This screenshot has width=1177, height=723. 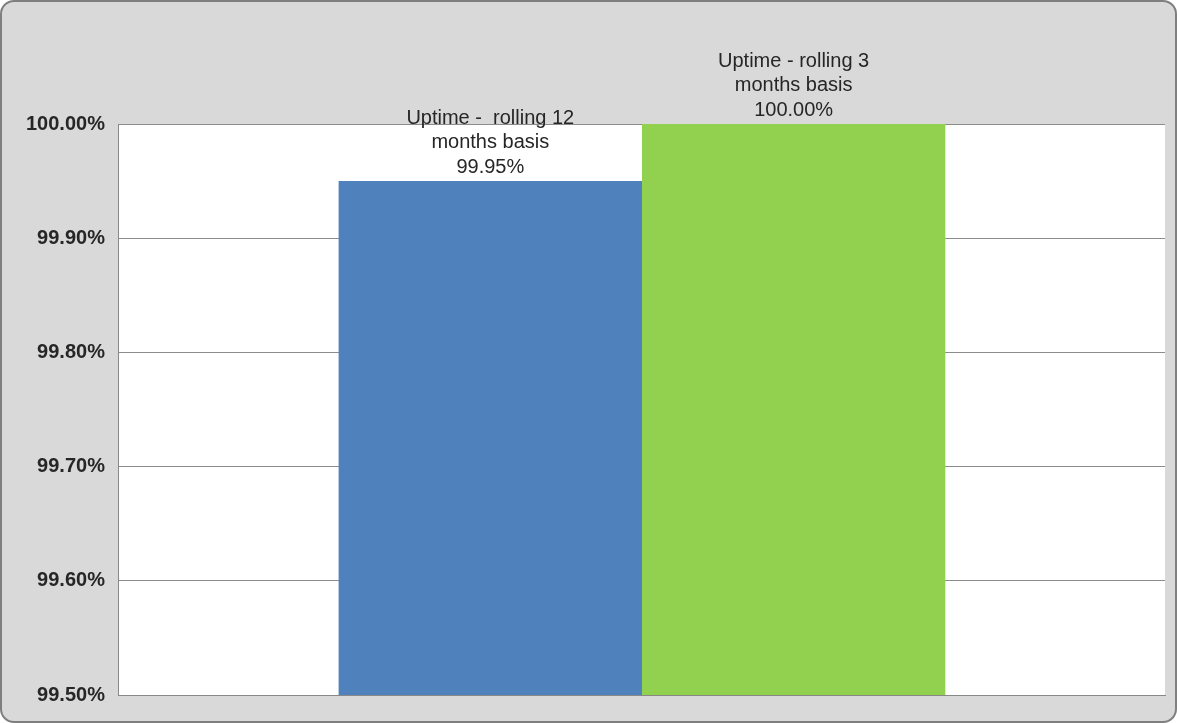 What do you see at coordinates (794, 72) in the screenshot?
I see `series-label: Uptime - rolling 3 months basis` at bounding box center [794, 72].